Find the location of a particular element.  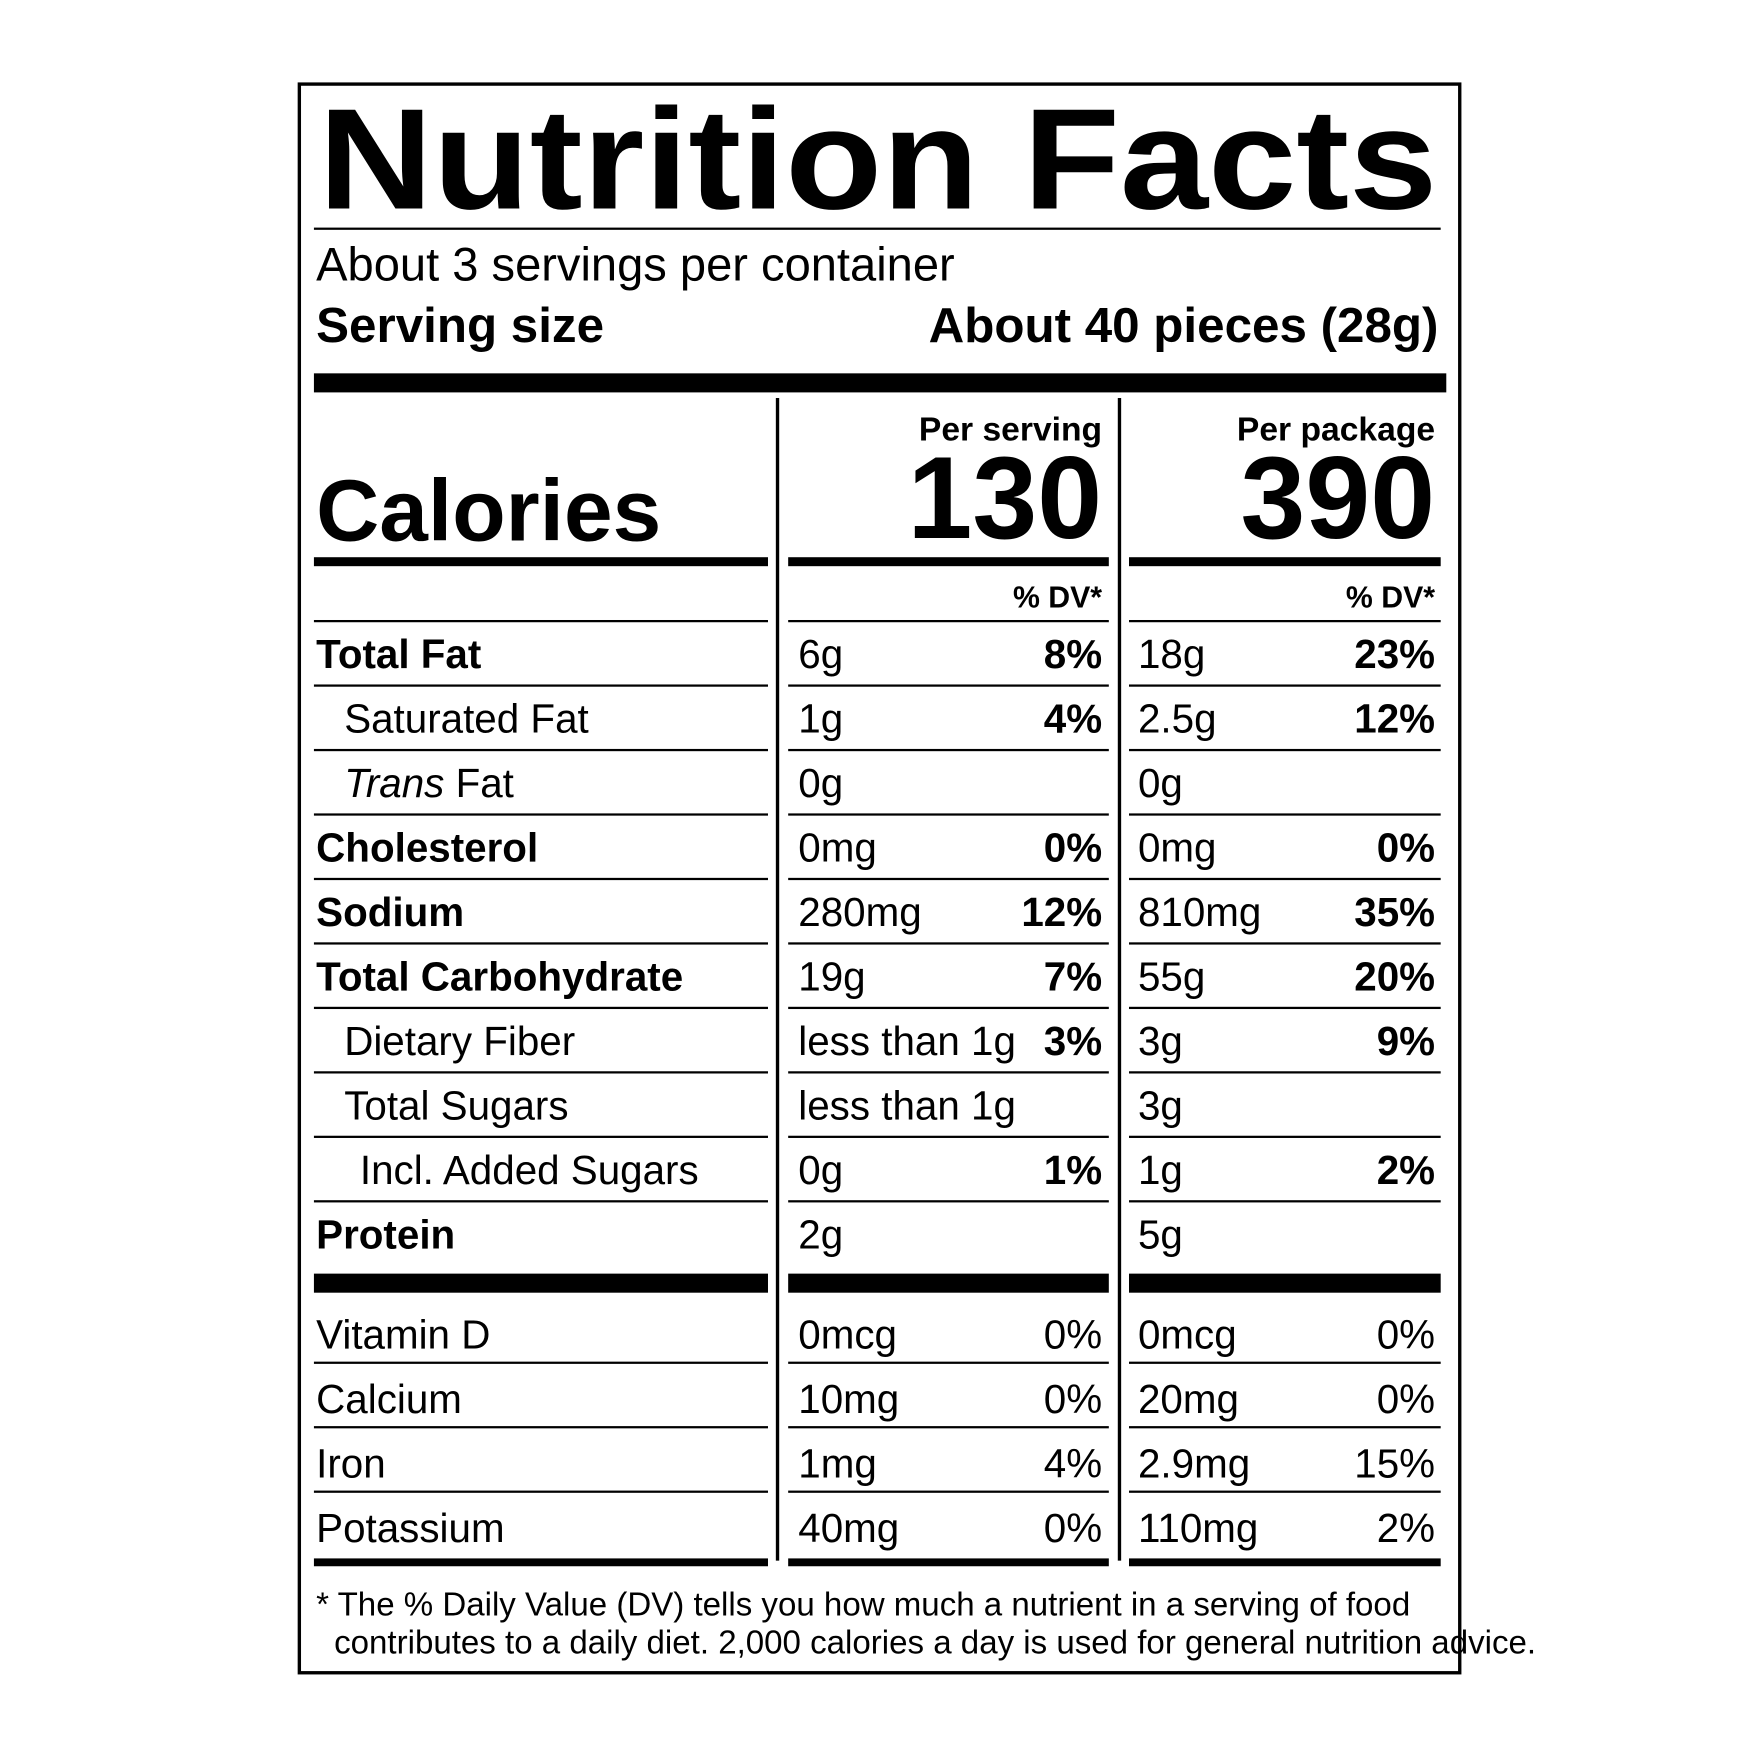

serving-dv: 7% is located at coordinates (1073, 977).